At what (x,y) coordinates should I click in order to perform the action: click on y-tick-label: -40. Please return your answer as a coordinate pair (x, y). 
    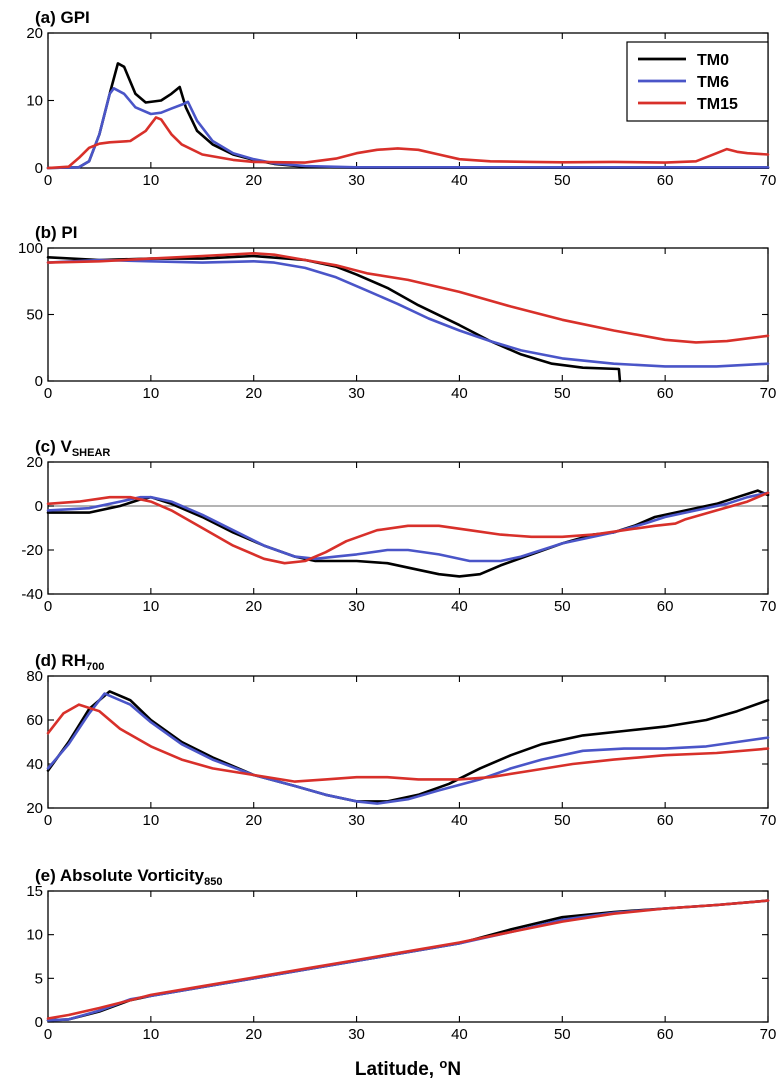
    Looking at the image, I should click on (32, 594).